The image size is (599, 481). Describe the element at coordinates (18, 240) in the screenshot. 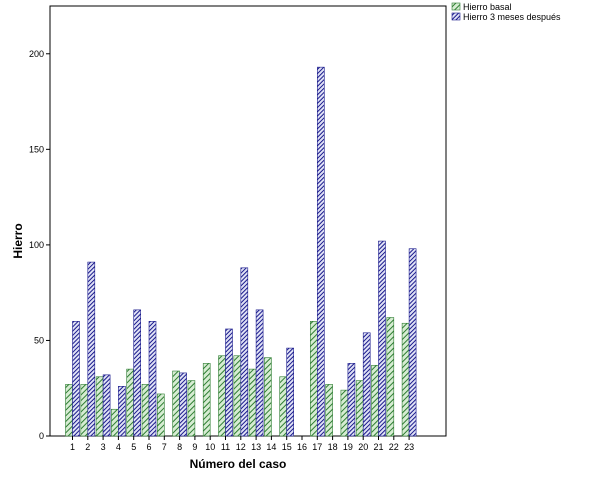

I see `y-axis-title: Hierro` at that location.